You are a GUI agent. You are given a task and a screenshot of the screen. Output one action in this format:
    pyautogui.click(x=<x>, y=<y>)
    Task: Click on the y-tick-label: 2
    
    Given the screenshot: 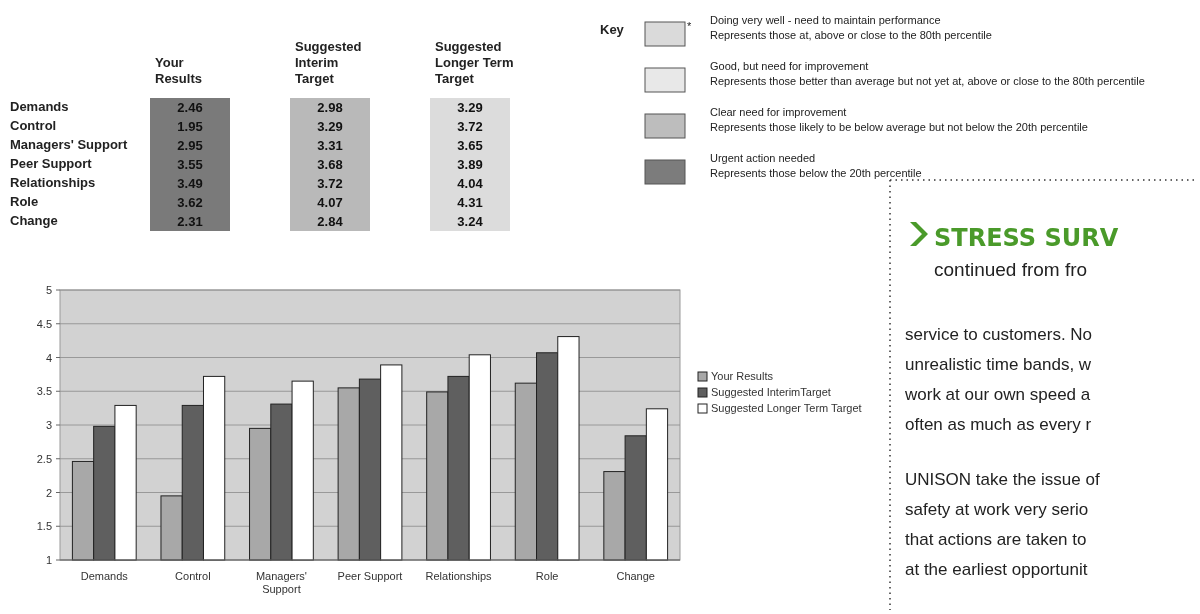 What is the action you would take?
    pyautogui.click(x=48, y=492)
    